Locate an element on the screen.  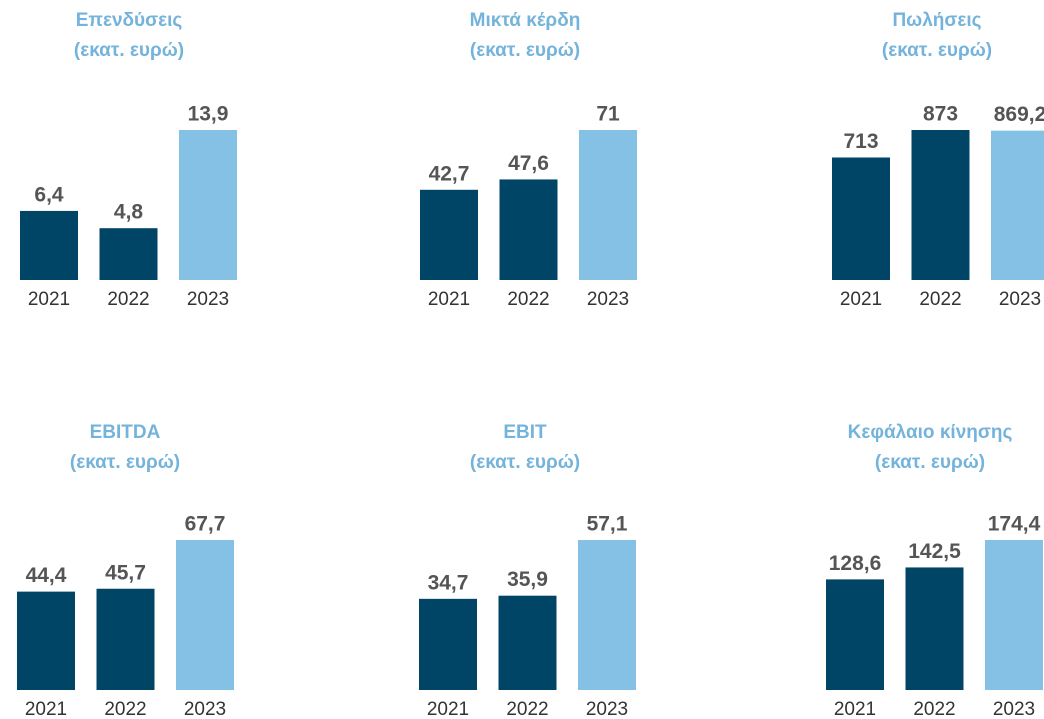
value-label: 35,9 is located at coordinates (527, 579).